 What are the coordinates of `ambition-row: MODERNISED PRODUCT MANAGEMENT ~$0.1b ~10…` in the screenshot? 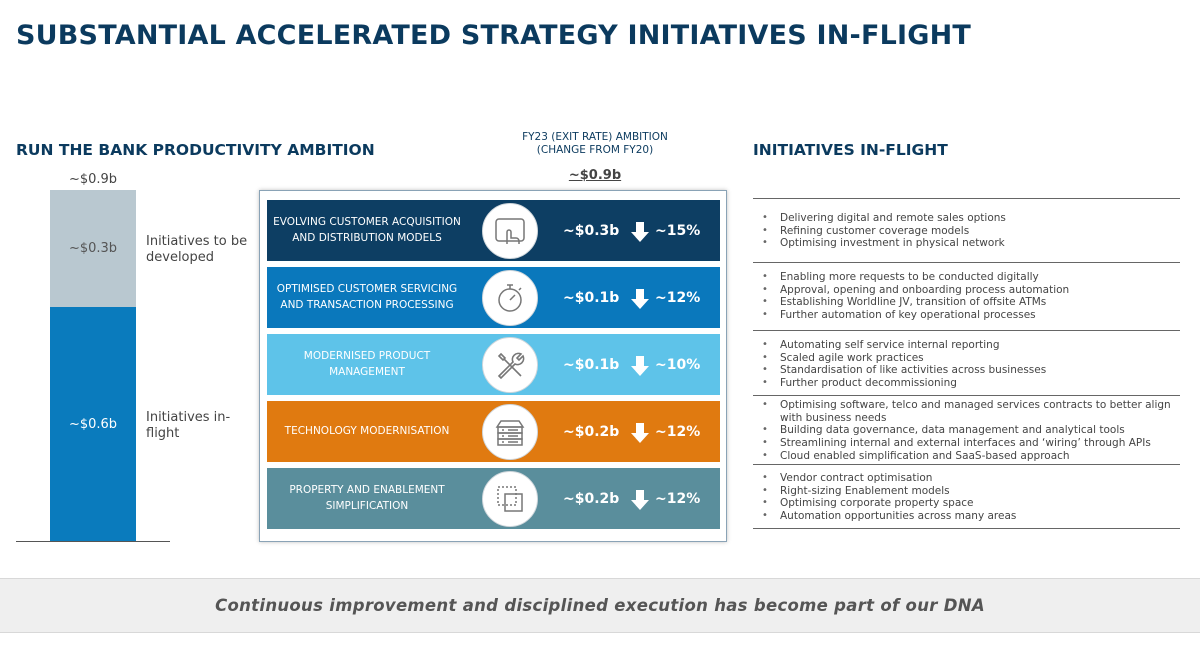 It's located at (493, 364).